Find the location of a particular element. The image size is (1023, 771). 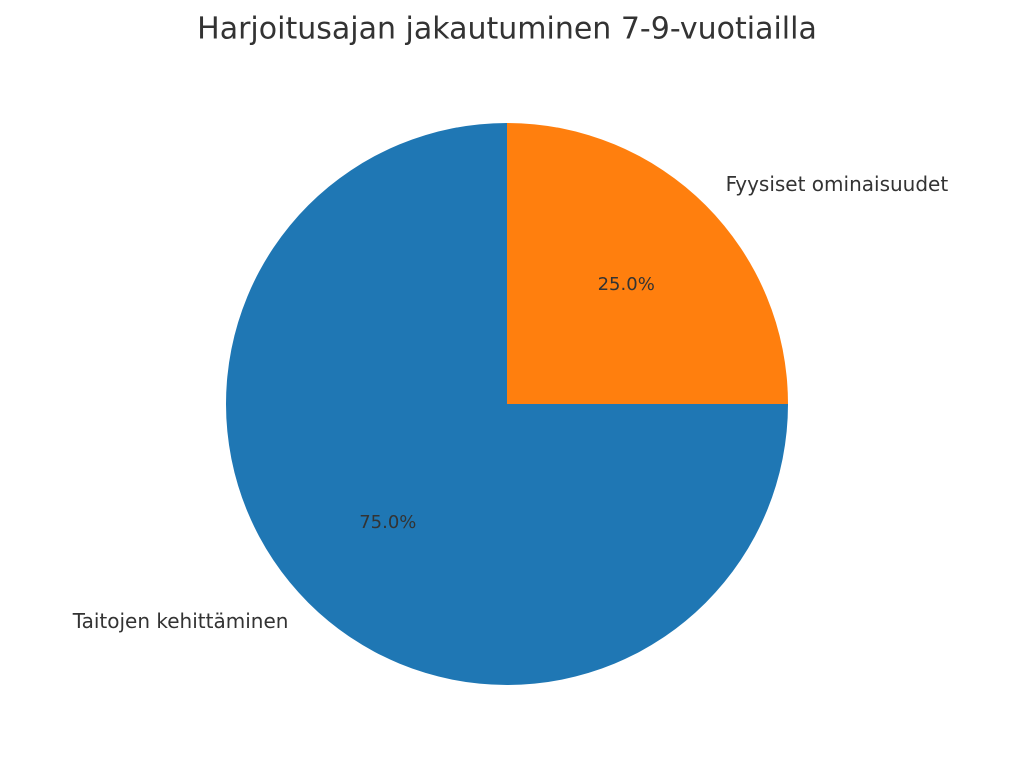

pie-slice is located at coordinates (647, 263).